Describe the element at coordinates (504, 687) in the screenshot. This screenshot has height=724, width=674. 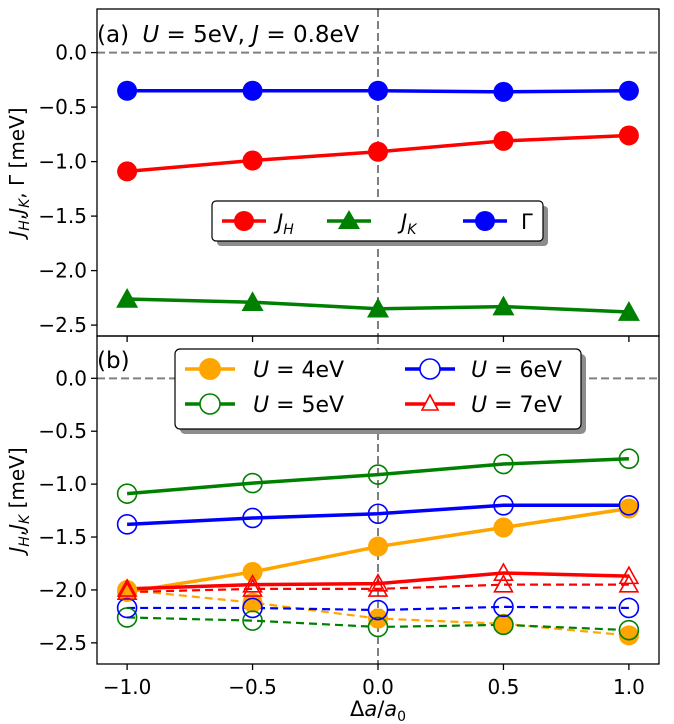
I see `panel-b-xtick-label-3: 0.5` at that location.